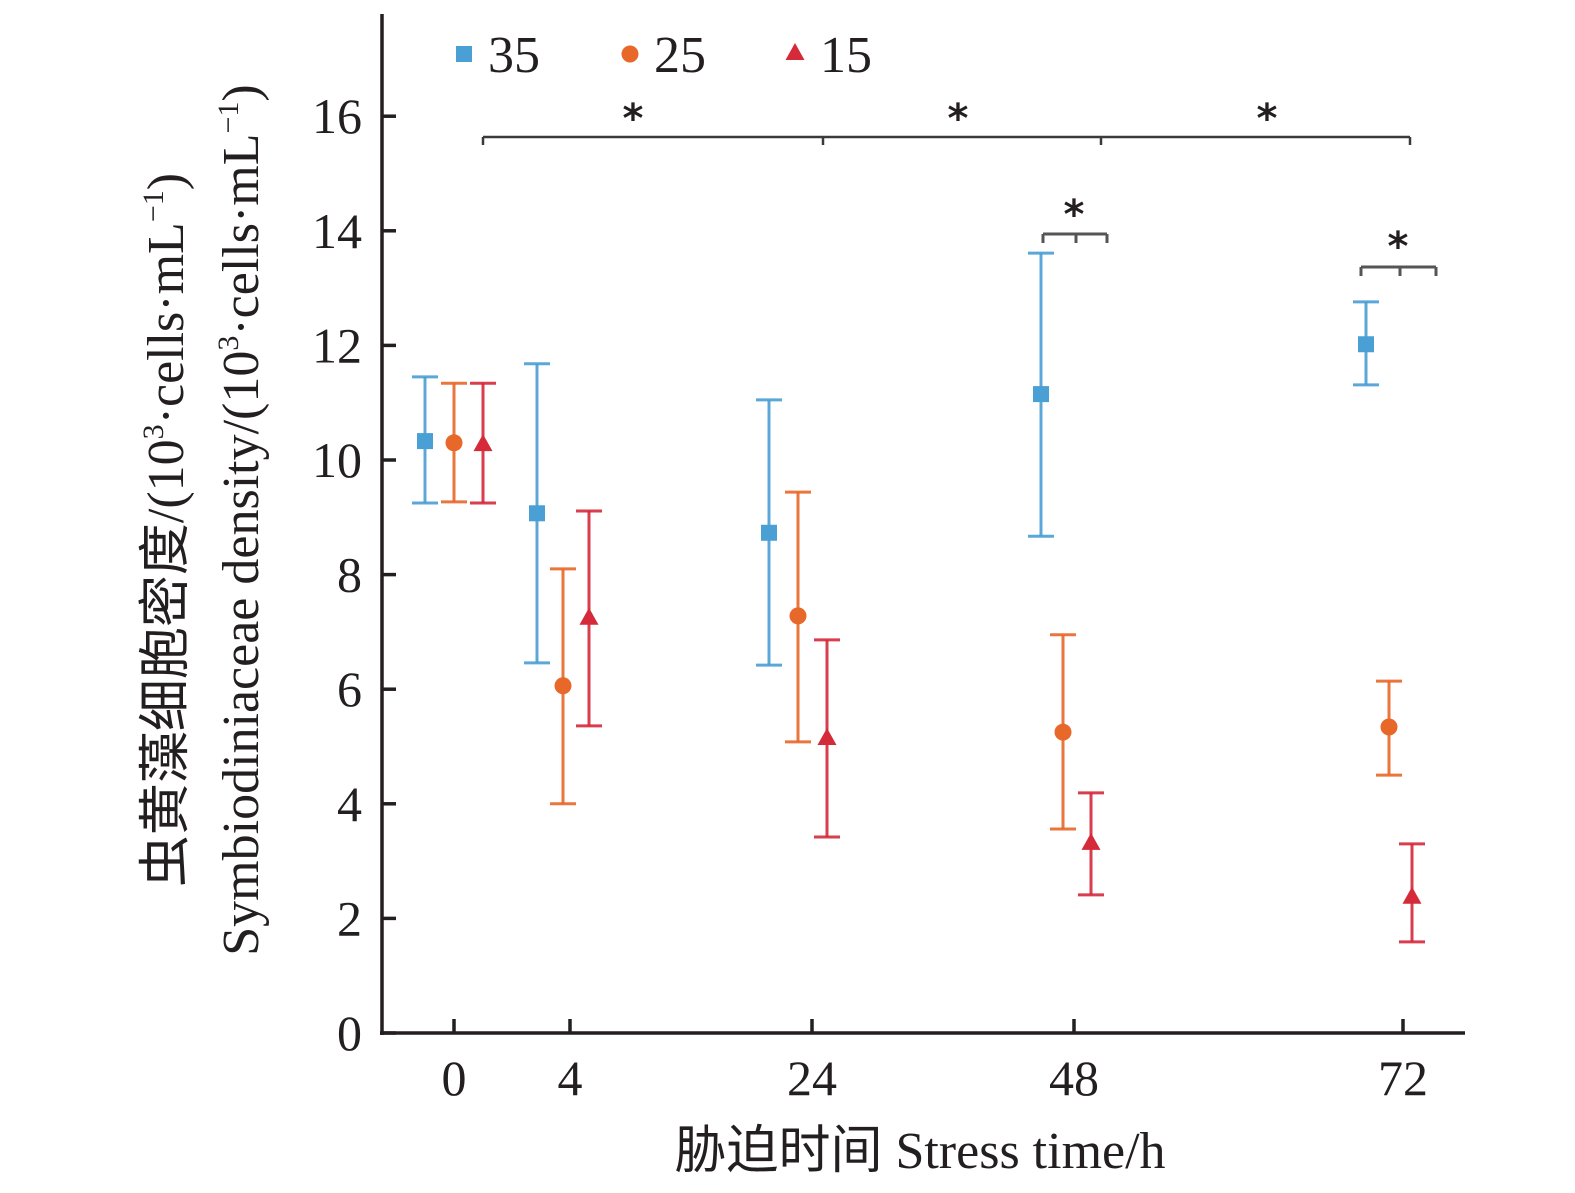 Image resolution: width=1575 pixels, height=1193 pixels. I want to click on y-tick-label: 6, so click(349, 689).